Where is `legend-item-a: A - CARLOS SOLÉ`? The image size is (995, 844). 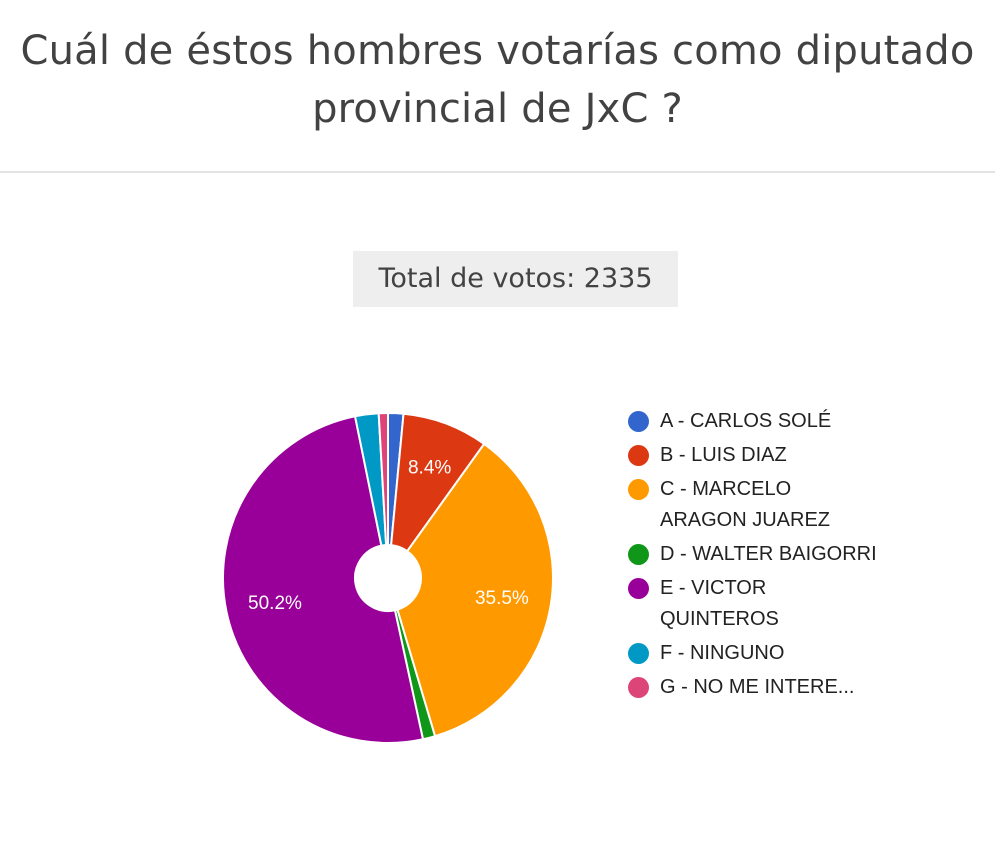
legend-item-a: A - CARLOS SOLÉ is located at coordinates (758, 421).